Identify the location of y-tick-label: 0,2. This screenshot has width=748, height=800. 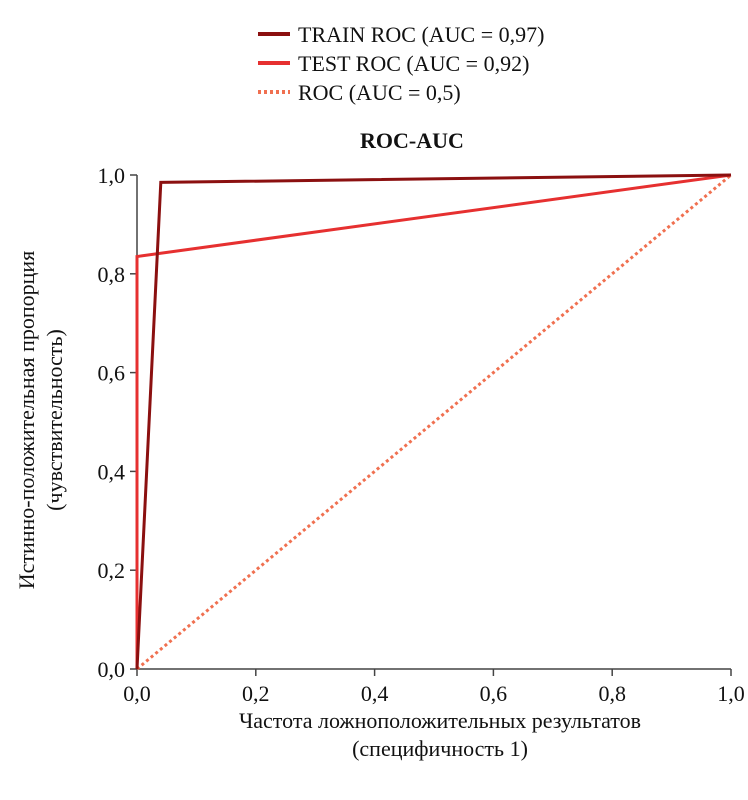
(112, 570).